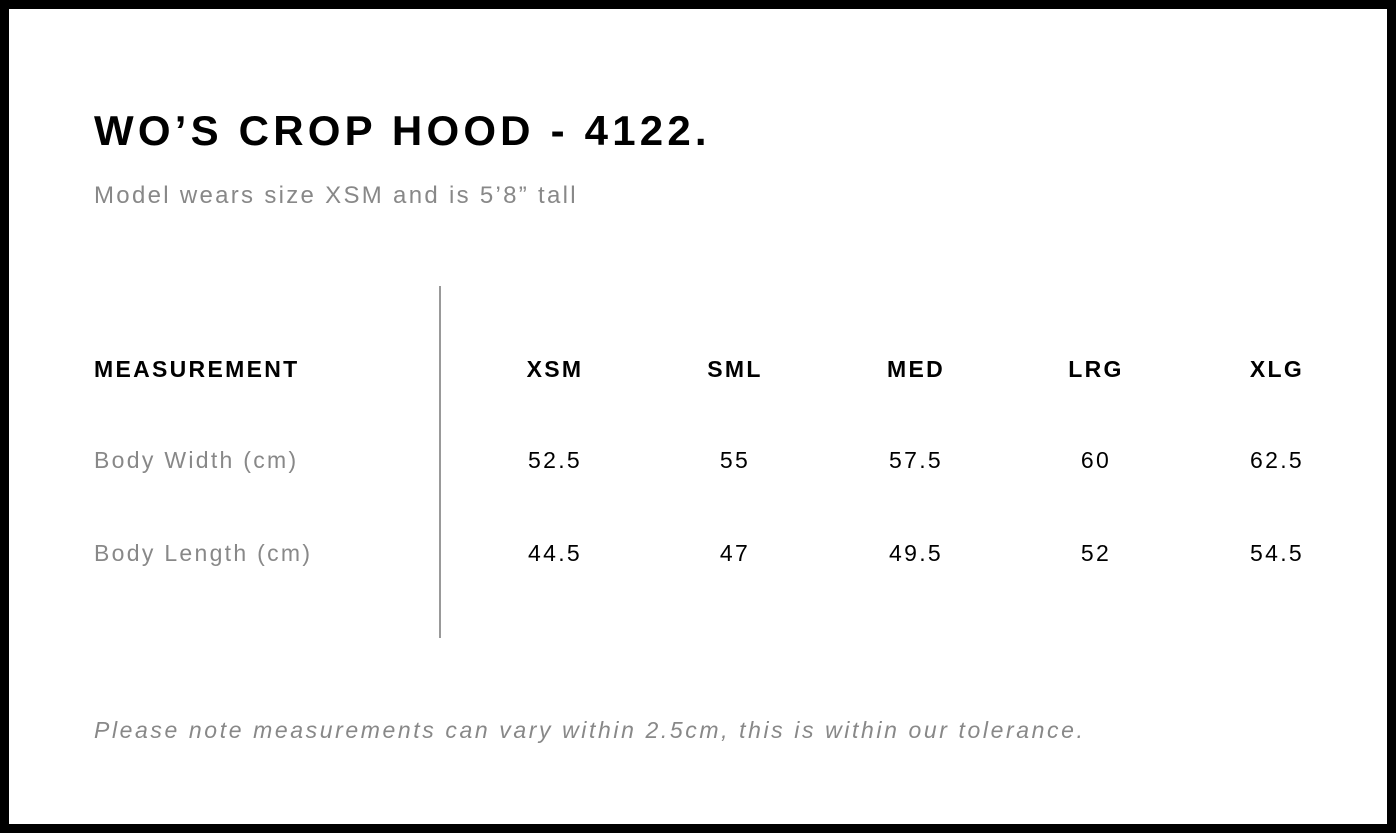  What do you see at coordinates (196, 460) in the screenshot?
I see `row-label-body-width: Body Width (cm)` at bounding box center [196, 460].